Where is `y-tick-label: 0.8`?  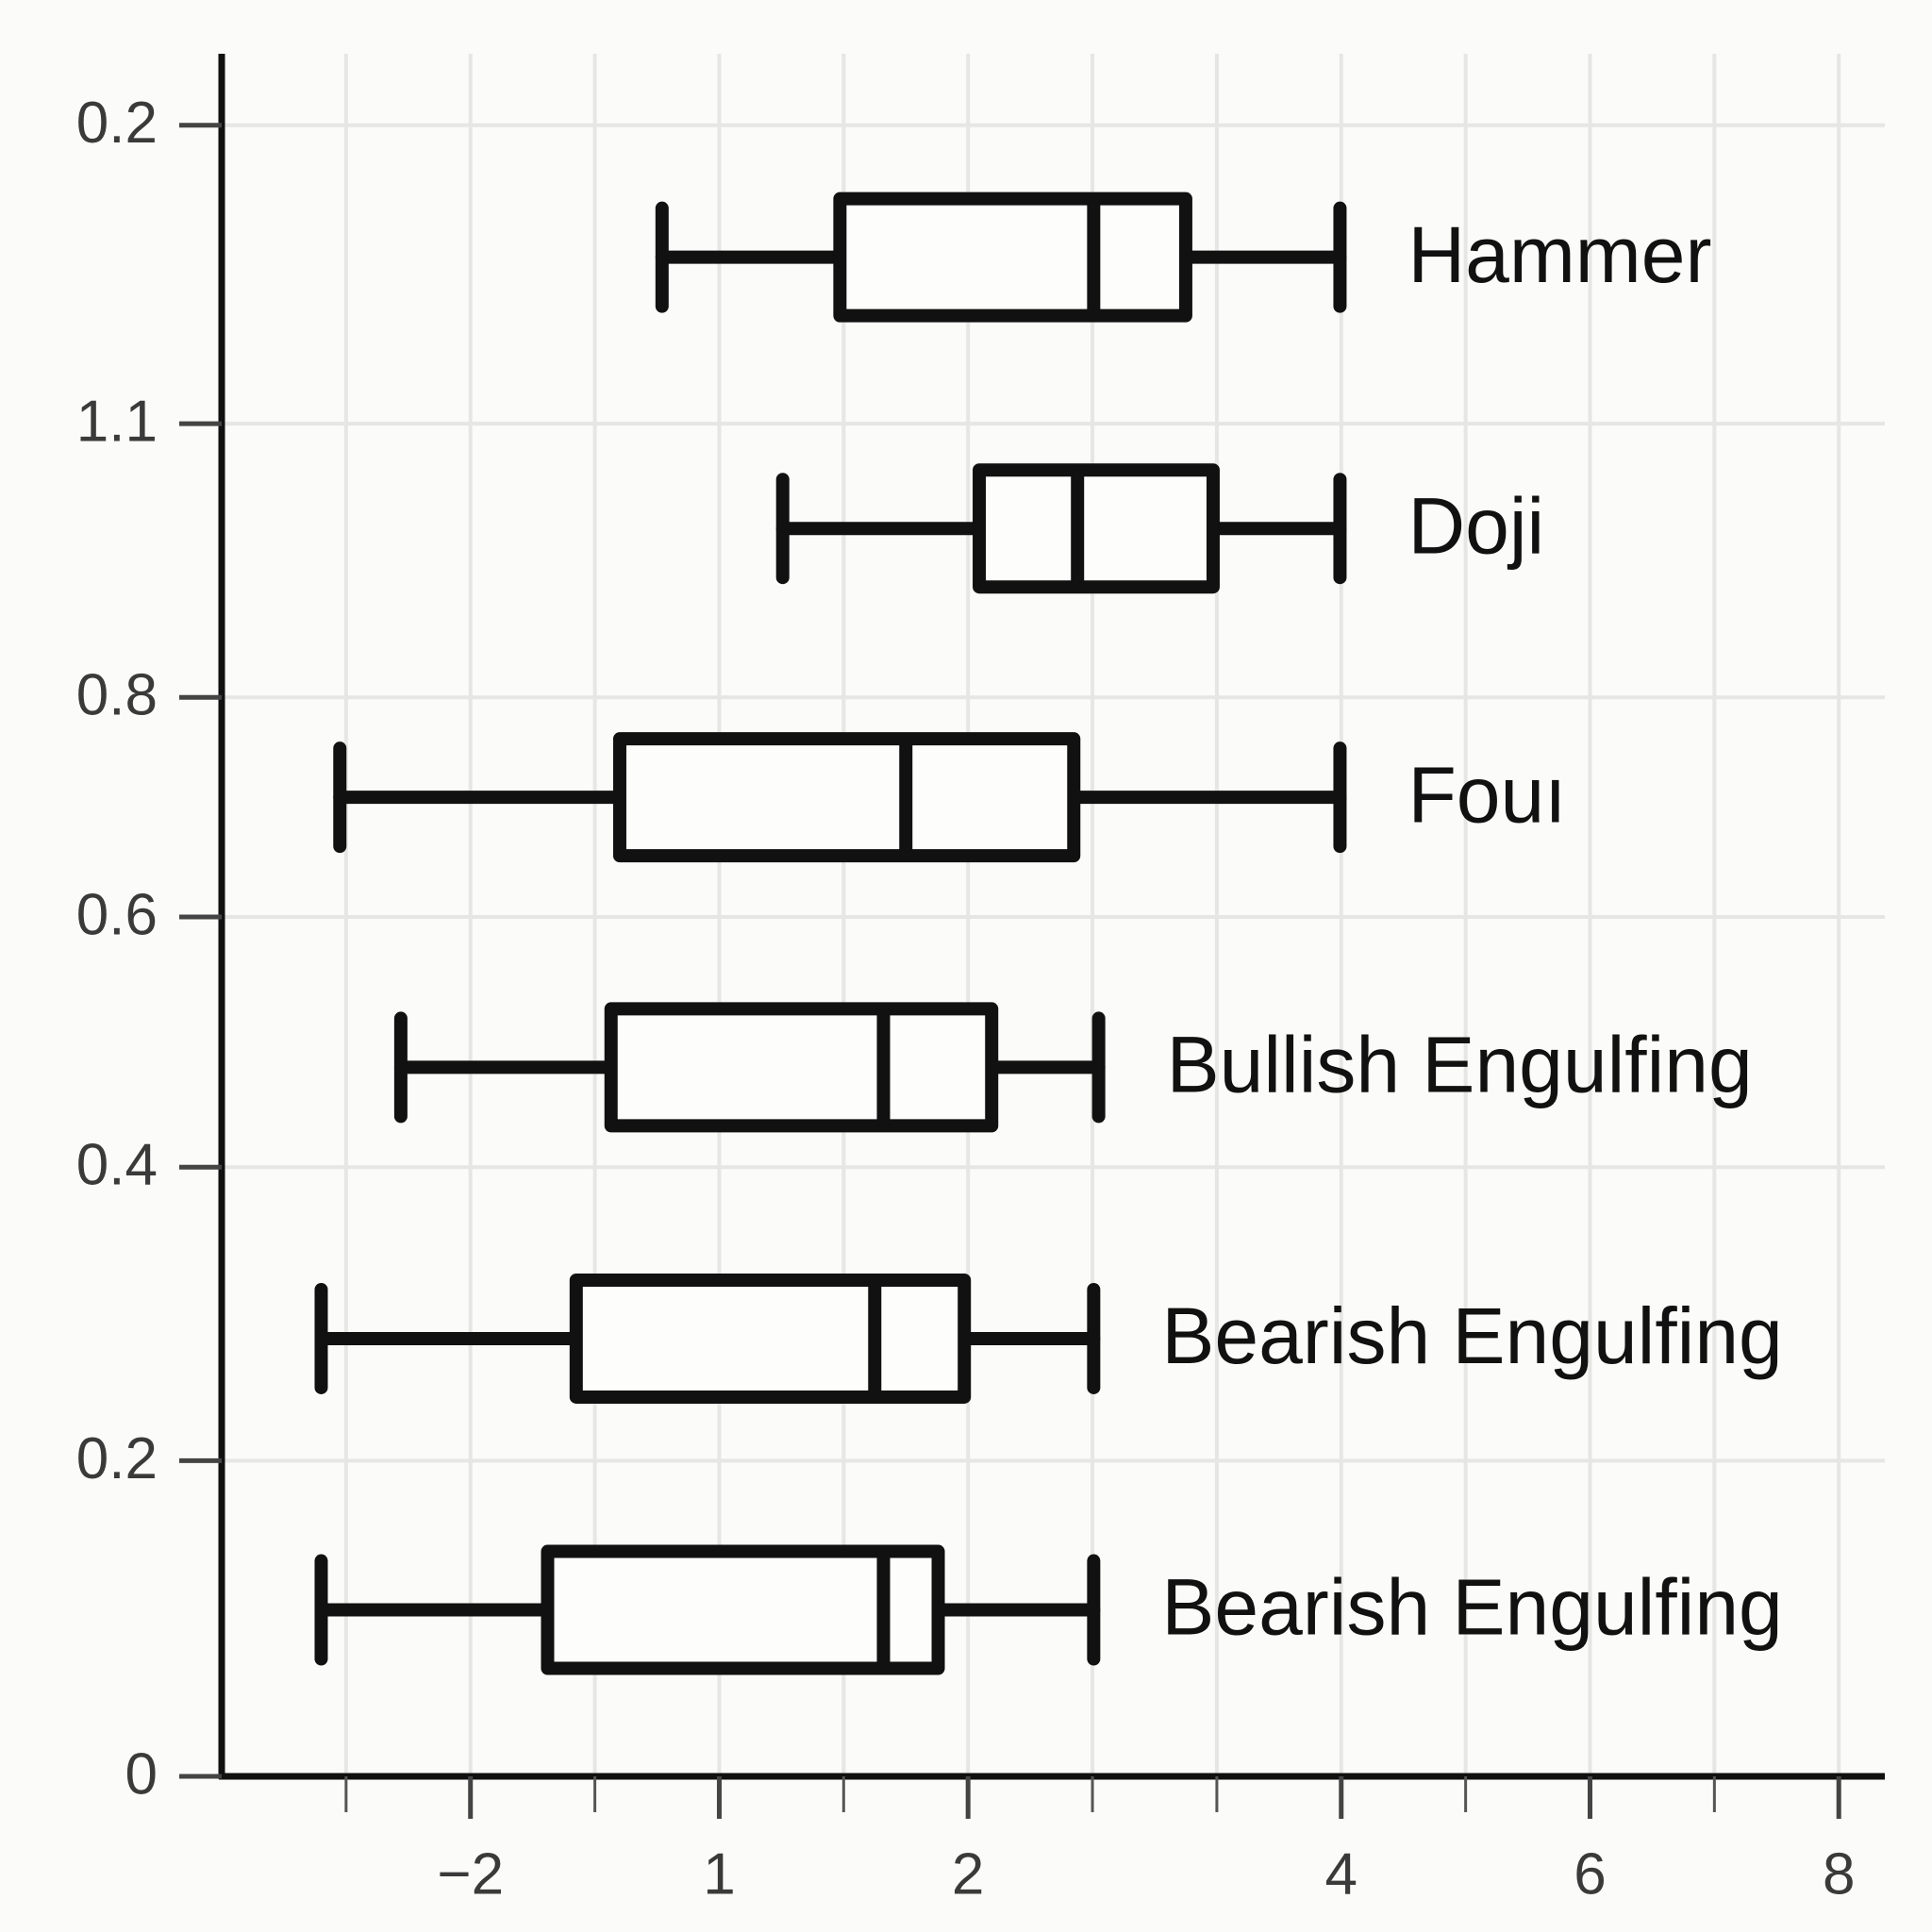
y-tick-label: 0.8 is located at coordinates (117, 696).